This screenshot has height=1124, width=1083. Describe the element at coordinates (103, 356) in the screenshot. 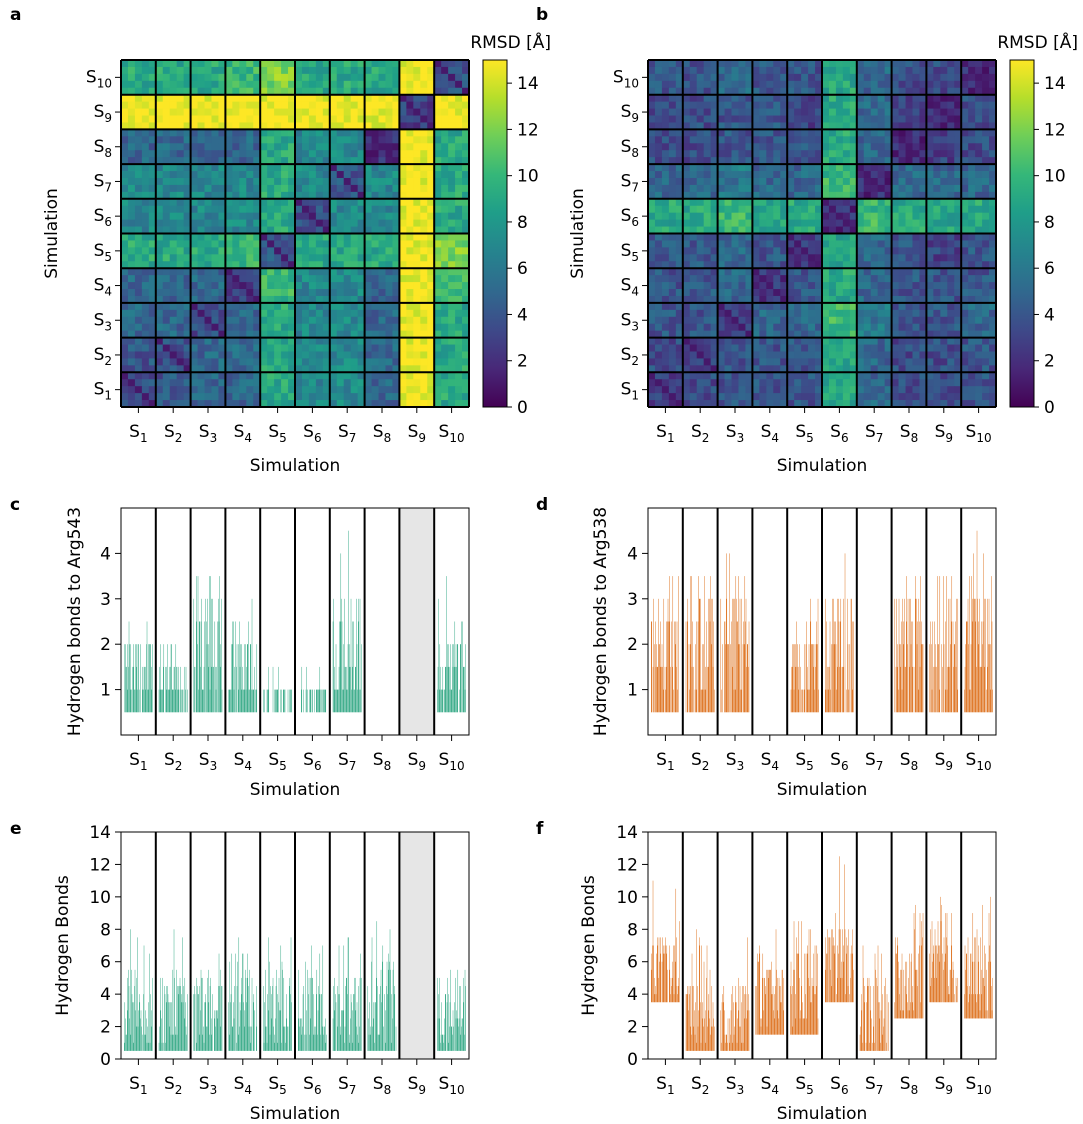

I see `y-tick-label: S2` at that location.